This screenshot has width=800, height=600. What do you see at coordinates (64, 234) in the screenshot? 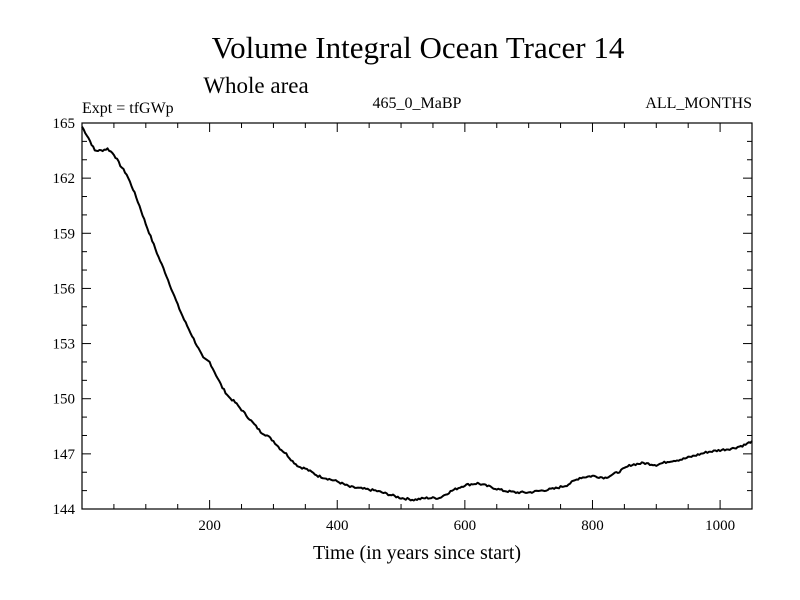
I see `y-tick-label: 159` at bounding box center [64, 234].